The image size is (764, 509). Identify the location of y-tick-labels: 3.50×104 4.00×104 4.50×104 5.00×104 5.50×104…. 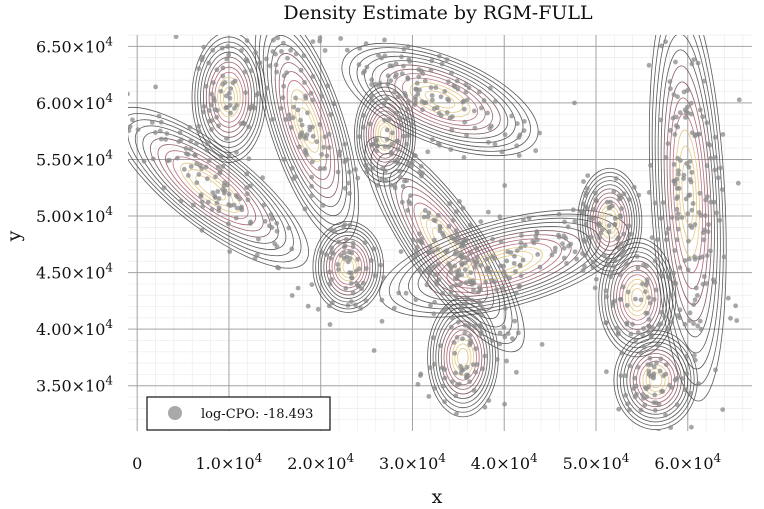
(74, 214).